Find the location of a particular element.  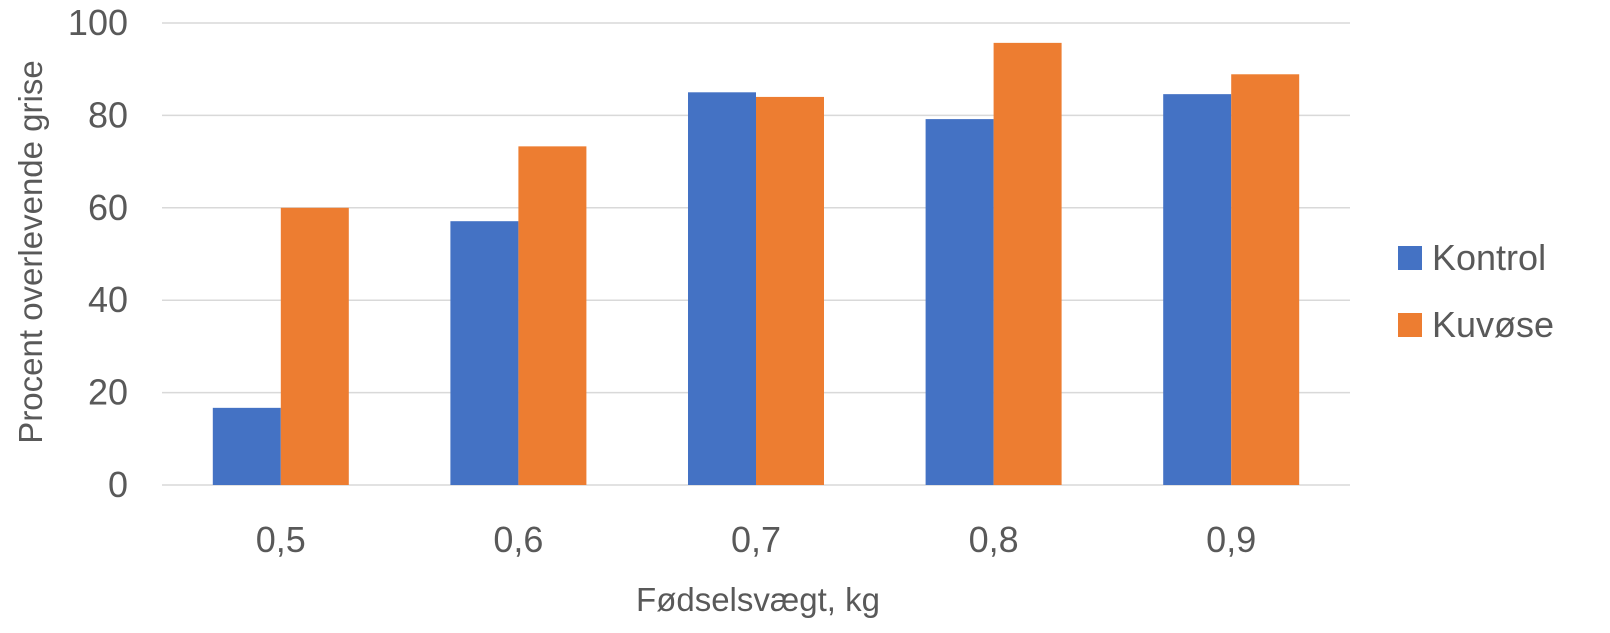

y-tick-label: 40 is located at coordinates (108, 299).